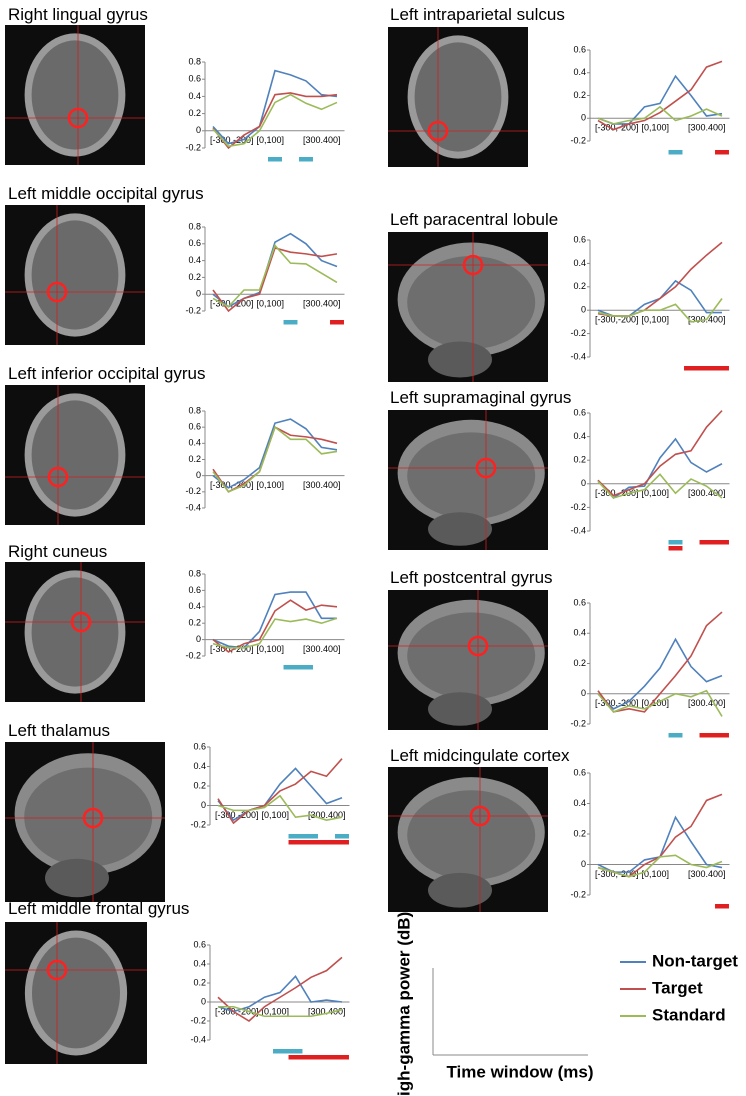 Image resolution: width=746 pixels, height=1096 pixels. What do you see at coordinates (519, 1071) in the screenshot?
I see `x-axis-title: Time window (ms)` at bounding box center [519, 1071].